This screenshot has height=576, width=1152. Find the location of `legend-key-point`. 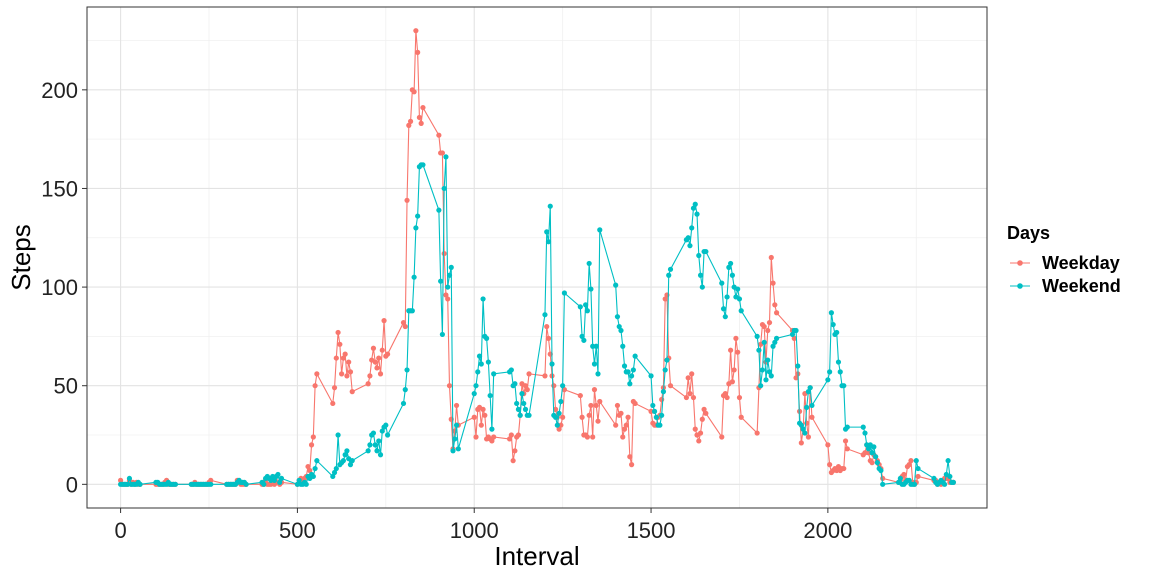

legend-key-point is located at coordinates (1020, 263).